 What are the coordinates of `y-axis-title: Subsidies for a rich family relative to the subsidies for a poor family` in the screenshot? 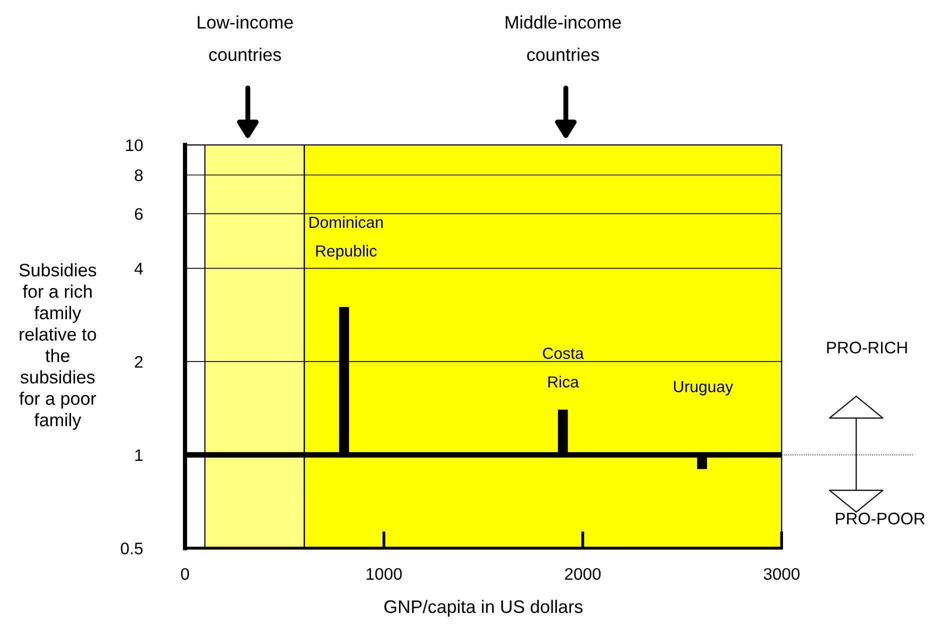 It's located at (57, 346).